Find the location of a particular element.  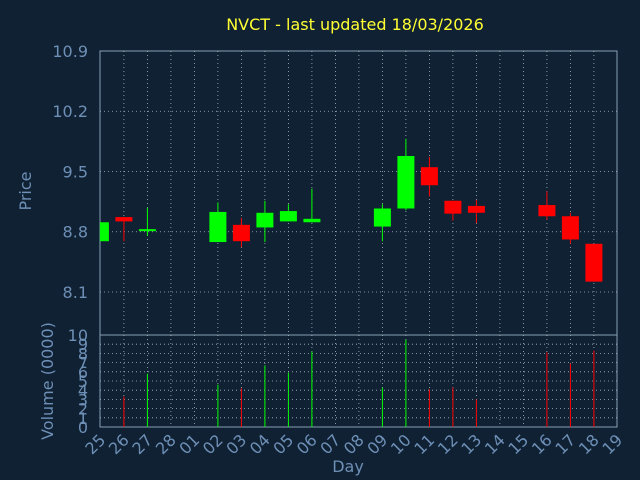

price-tick-label: 8.1 is located at coordinates (75, 292).